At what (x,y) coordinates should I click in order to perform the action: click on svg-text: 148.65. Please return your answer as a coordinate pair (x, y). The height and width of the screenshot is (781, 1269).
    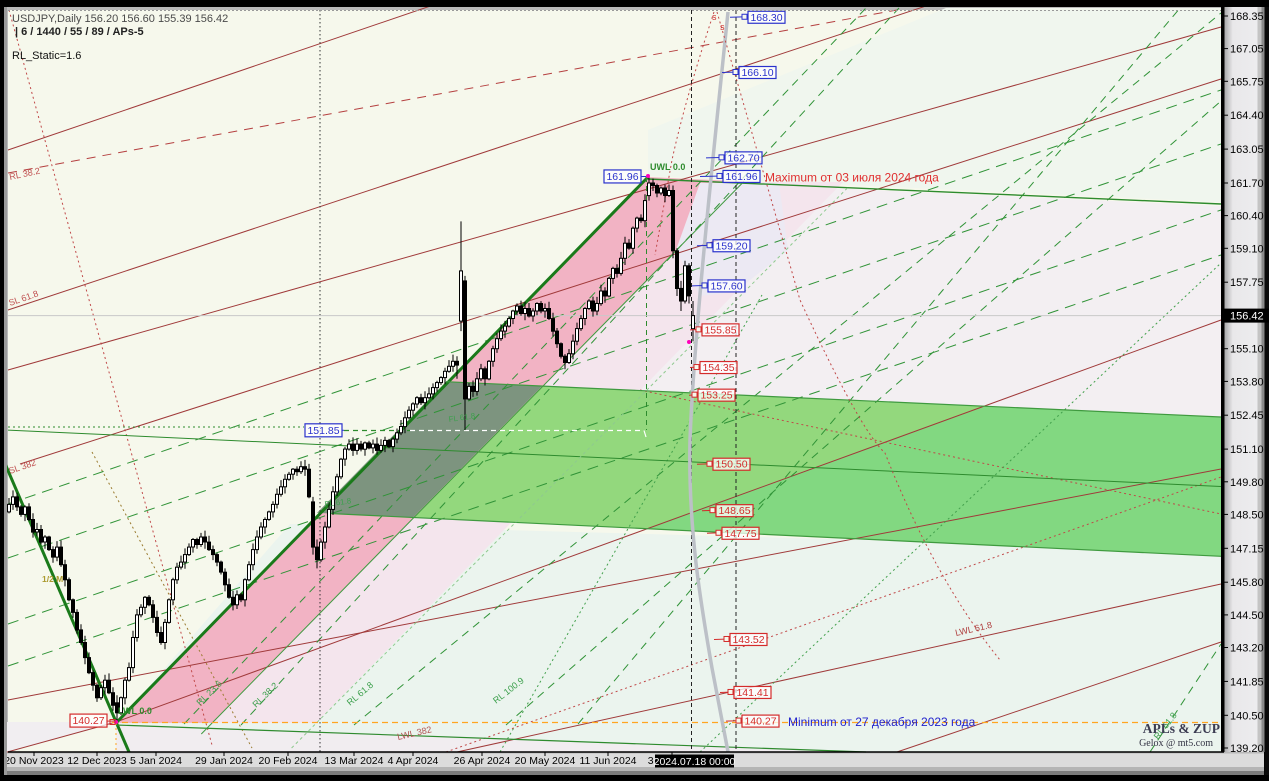
    Looking at the image, I should click on (734, 511).